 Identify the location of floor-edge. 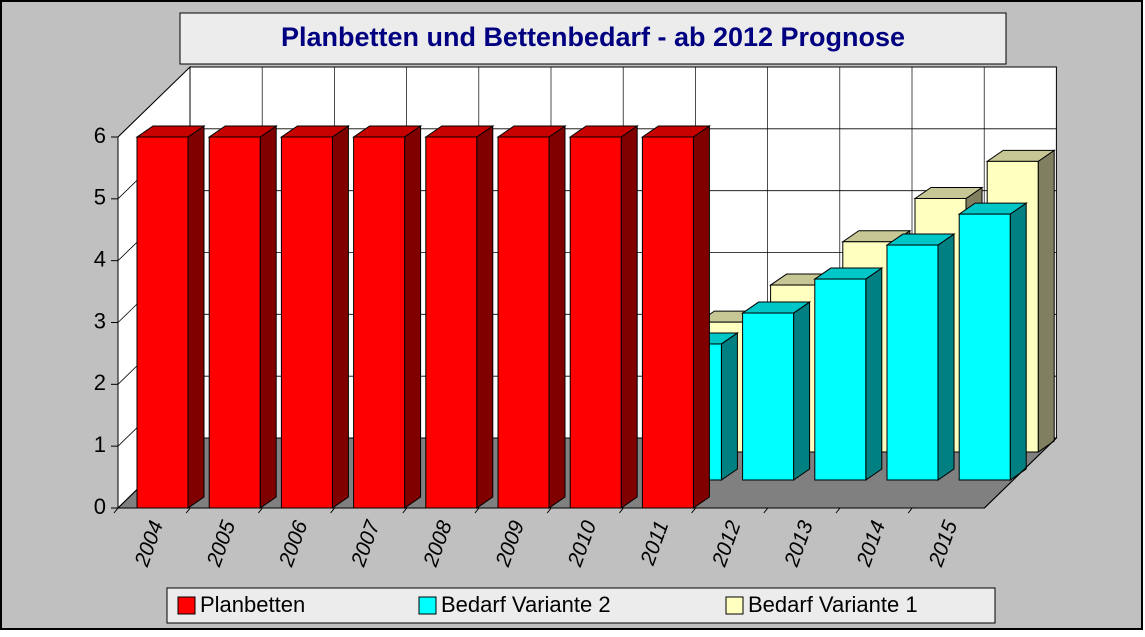
(1020, 473).